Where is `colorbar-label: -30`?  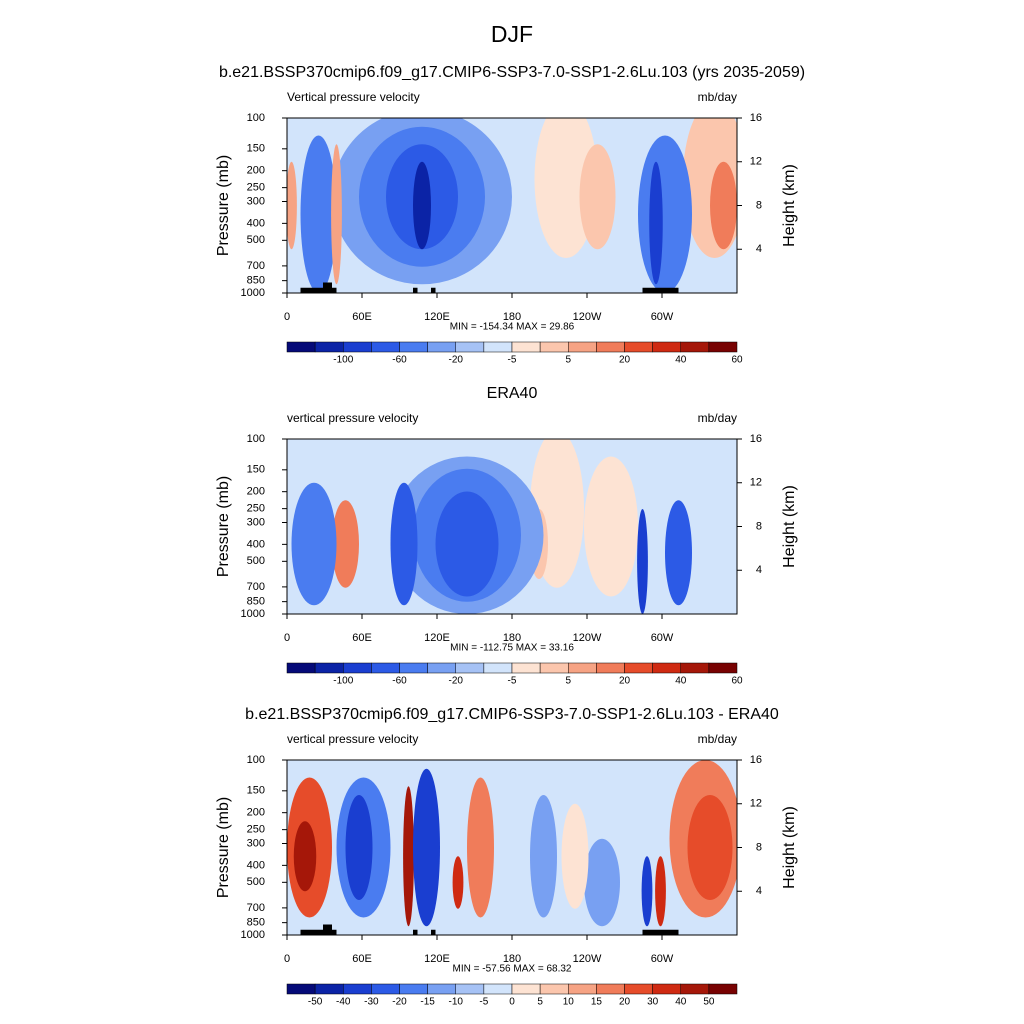 colorbar-label: -30 is located at coordinates (371, 1002).